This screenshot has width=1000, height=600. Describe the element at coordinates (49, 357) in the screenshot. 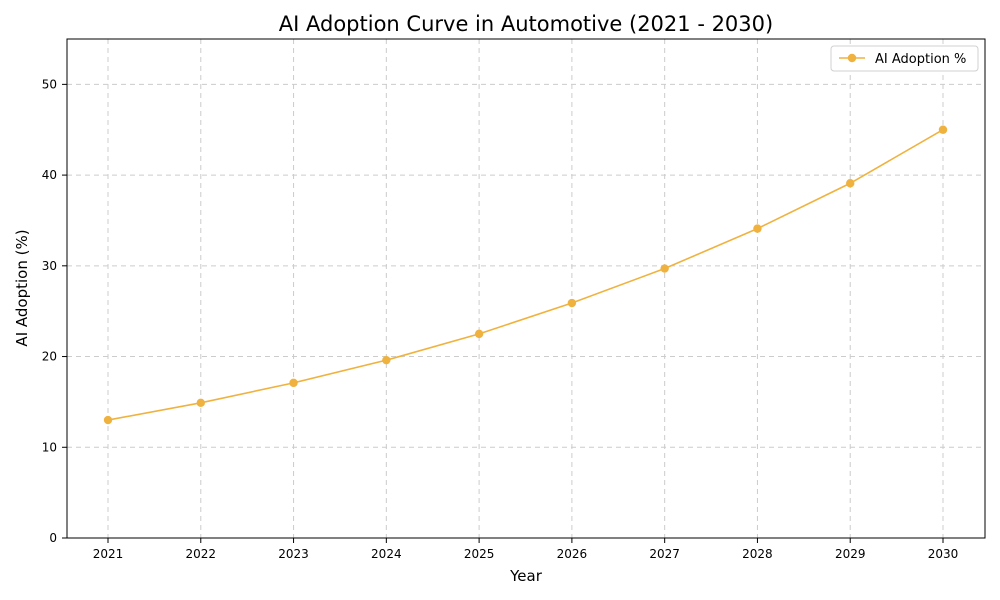

I see `y-tick-label: 20` at that location.